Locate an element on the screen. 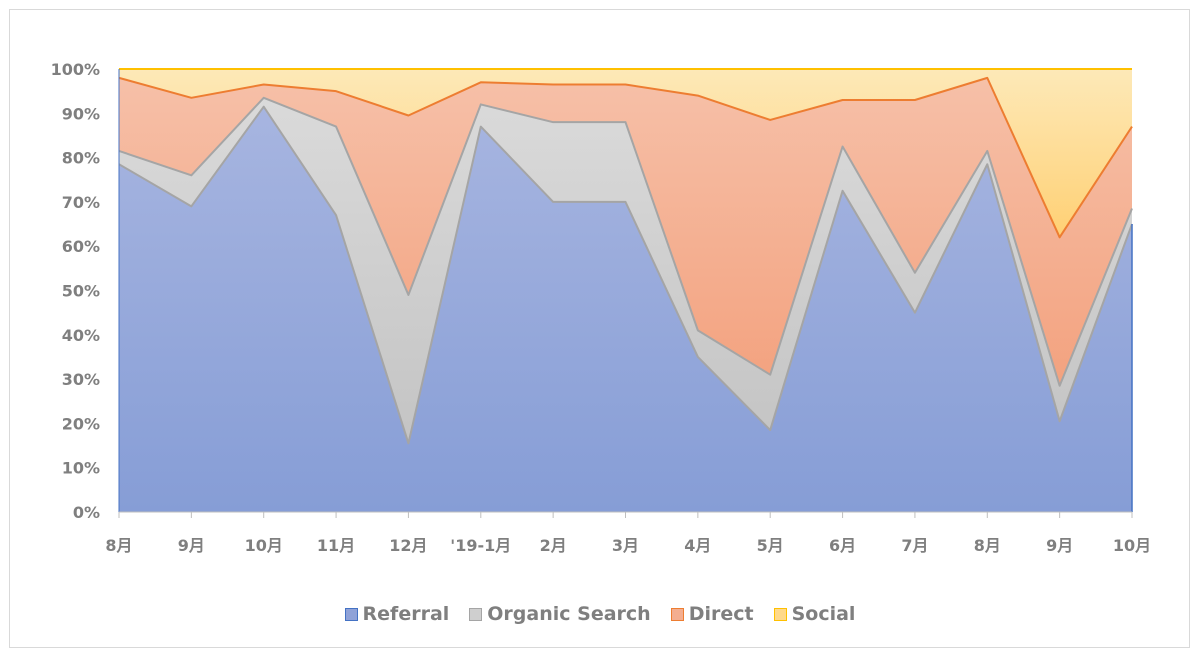 The width and height of the screenshot is (1200, 657). x-tick-label: '19-1月 is located at coordinates (480, 545).